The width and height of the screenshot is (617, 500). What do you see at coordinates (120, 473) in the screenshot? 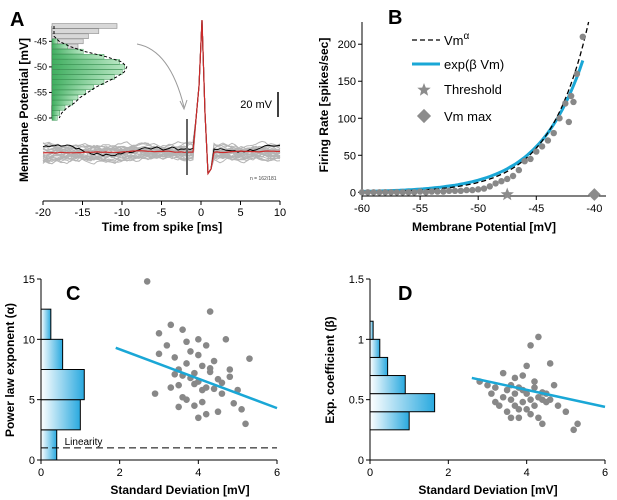
I see `panel-c-xtick-label: 2` at bounding box center [120, 473].